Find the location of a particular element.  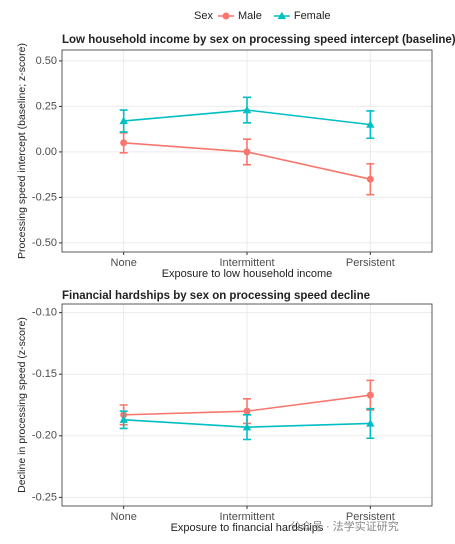

legend-label: Female is located at coordinates (312, 16).